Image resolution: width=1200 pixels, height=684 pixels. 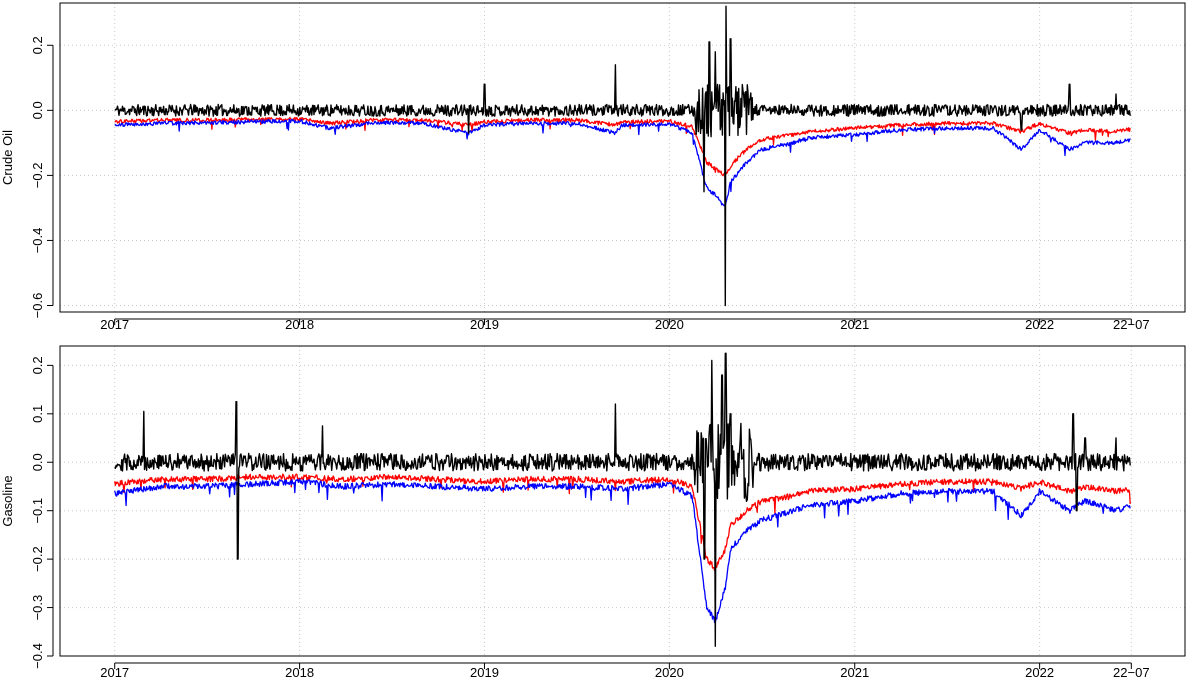 What do you see at coordinates (37, 608) in the screenshot?
I see `y-tick-label: −0.3` at bounding box center [37, 608].